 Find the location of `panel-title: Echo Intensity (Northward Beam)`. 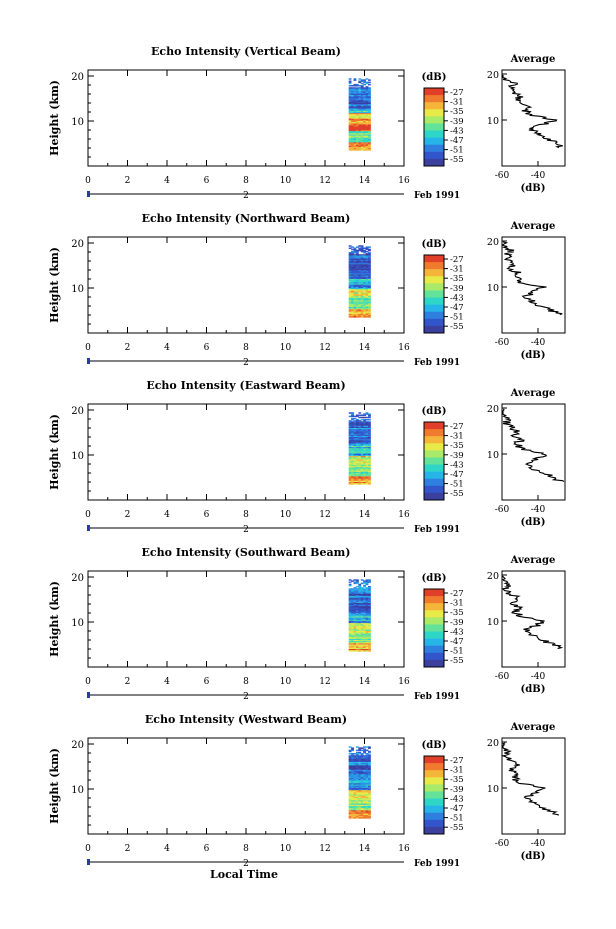

panel-title: Echo Intensity (Northward Beam) is located at coordinates (246, 218).